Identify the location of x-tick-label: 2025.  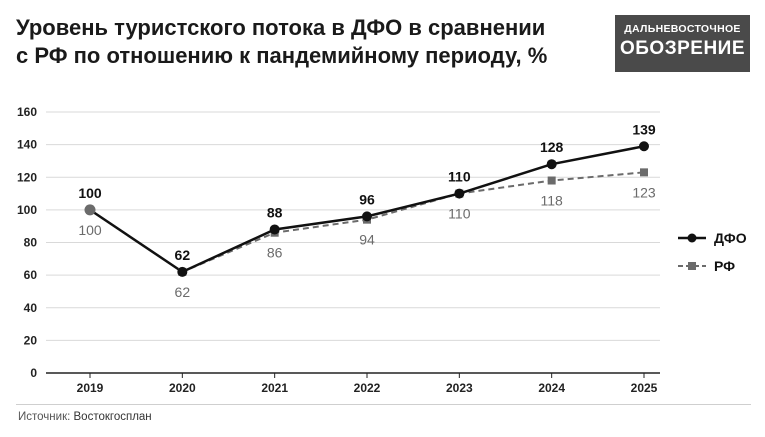
(644, 388).